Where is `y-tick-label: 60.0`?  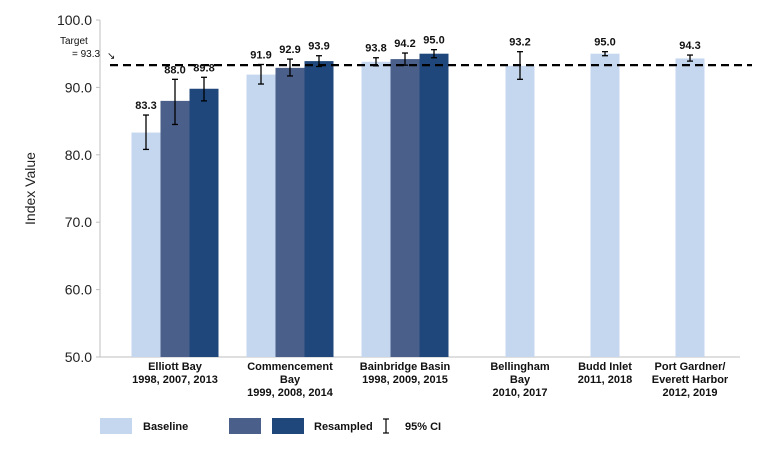
y-tick-label: 60.0 is located at coordinates (78, 290).